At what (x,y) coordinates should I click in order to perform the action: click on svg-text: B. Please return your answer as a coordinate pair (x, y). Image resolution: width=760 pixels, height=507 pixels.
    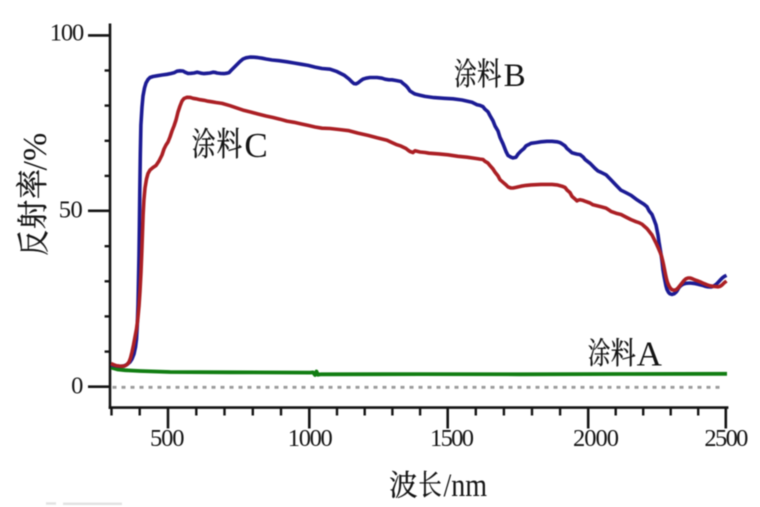
    Looking at the image, I should click on (515, 76).